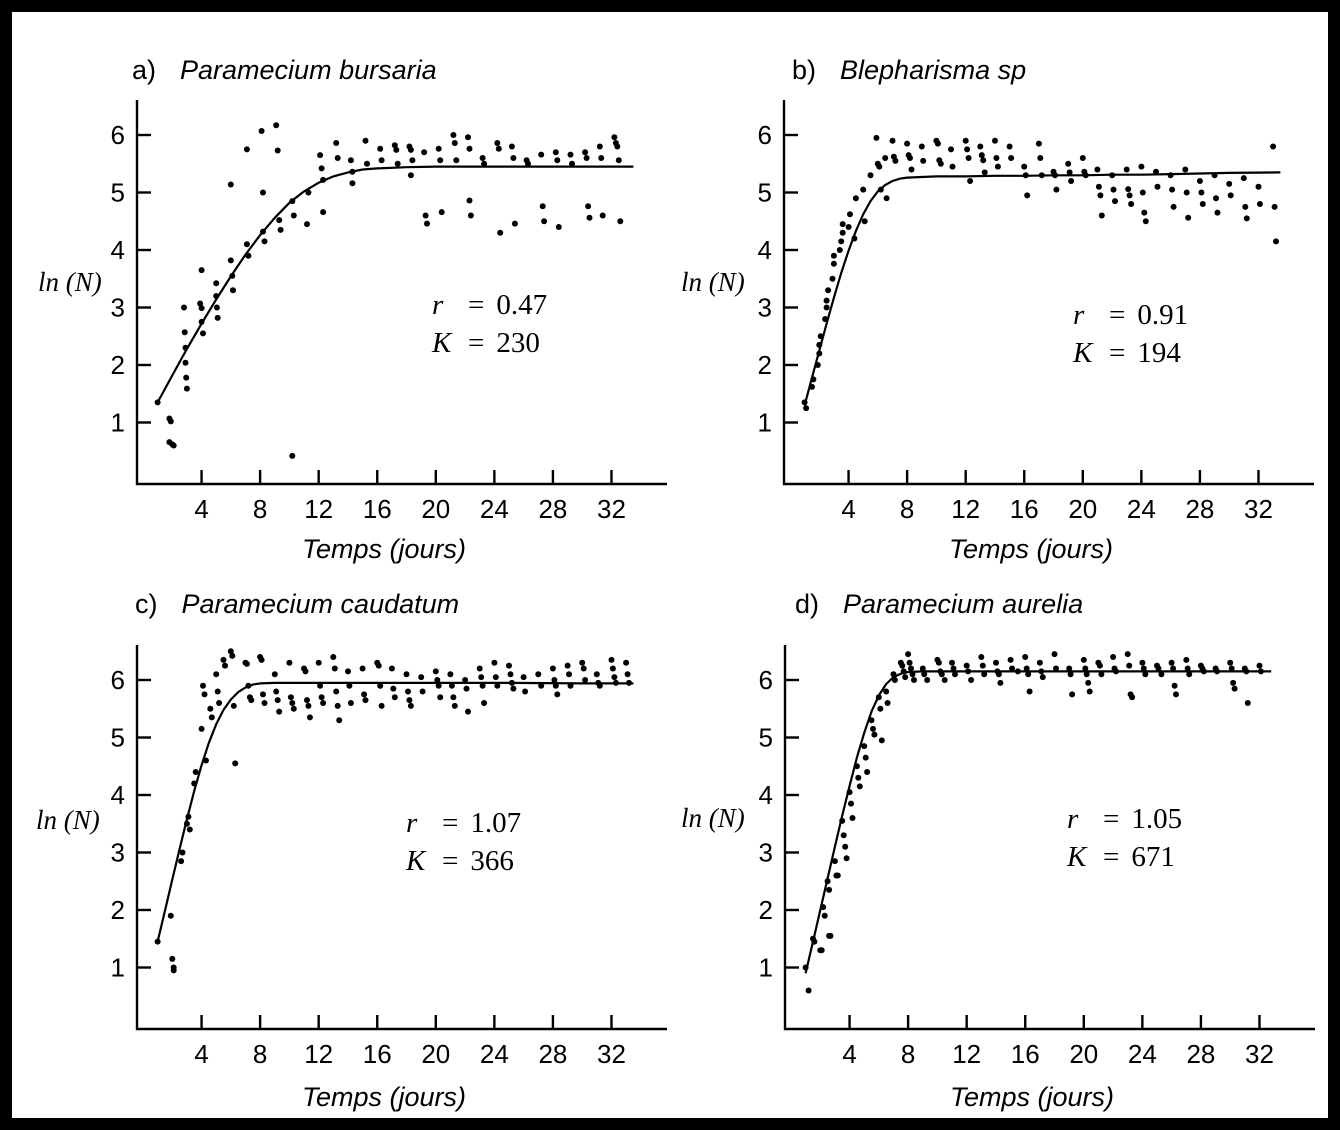 The width and height of the screenshot is (1340, 1130). Describe the element at coordinates (765, 135) in the screenshot. I see `y-tick-label: 6` at that location.